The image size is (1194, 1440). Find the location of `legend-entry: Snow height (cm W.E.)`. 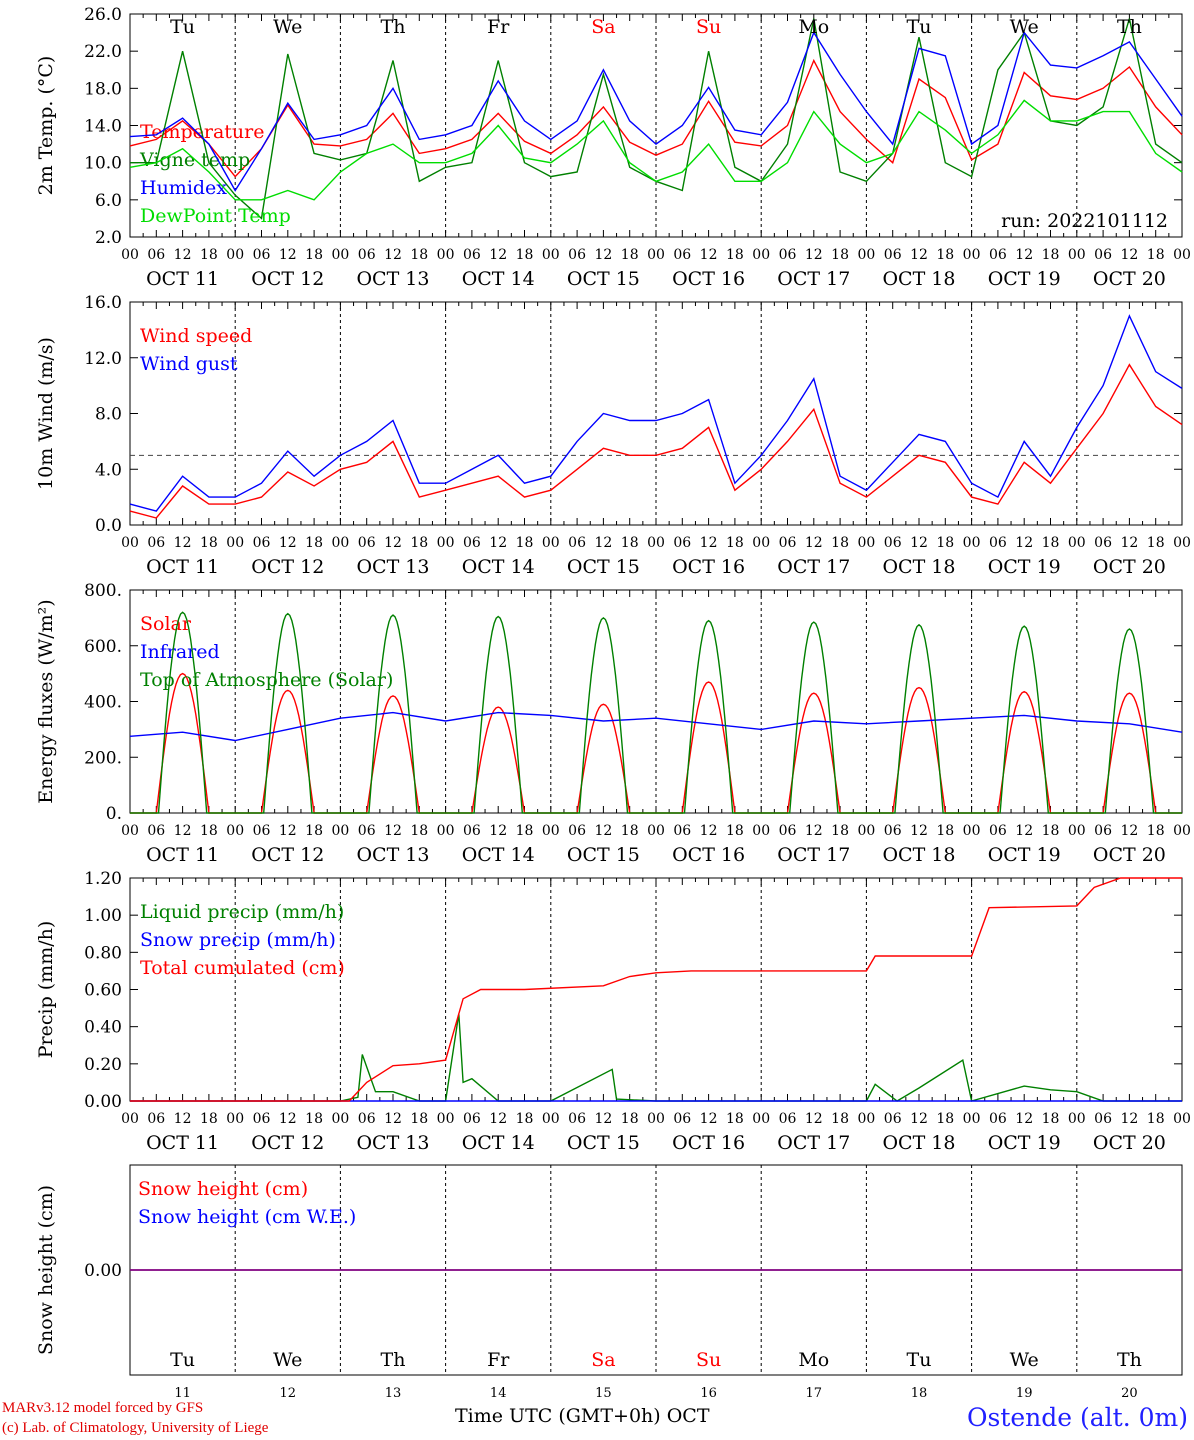

legend-entry: Snow height (cm W.E.) is located at coordinates (247, 1217).